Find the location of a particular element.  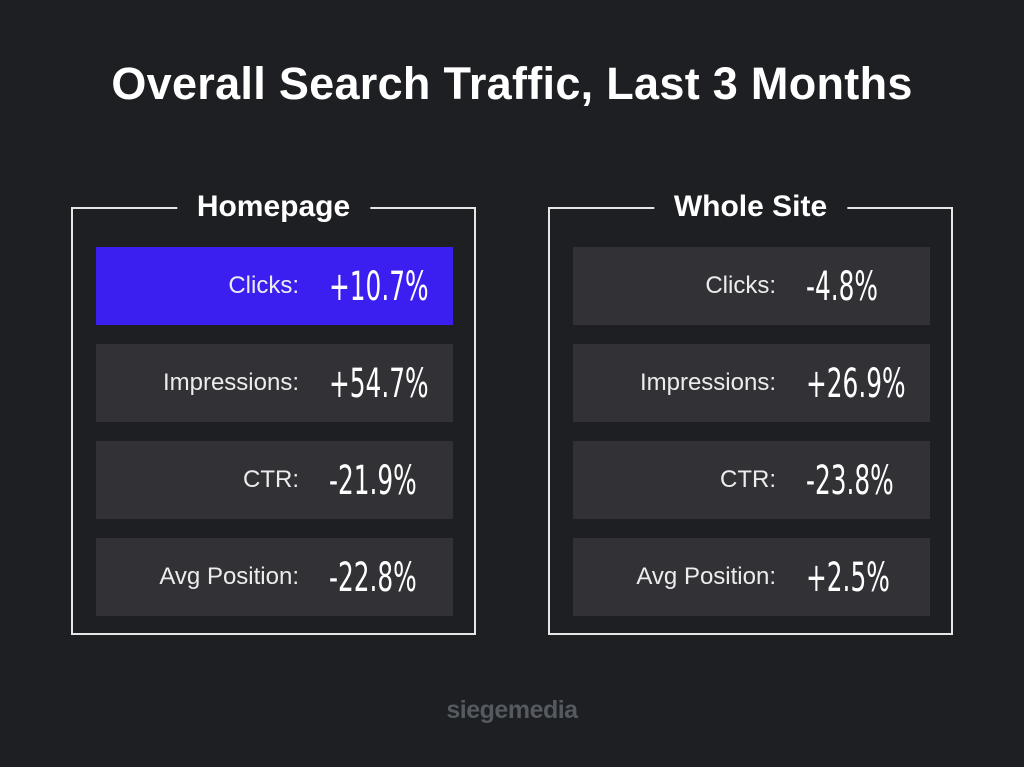

whole-site-impressions-row: Impressions: +26.9% is located at coordinates (751, 383).